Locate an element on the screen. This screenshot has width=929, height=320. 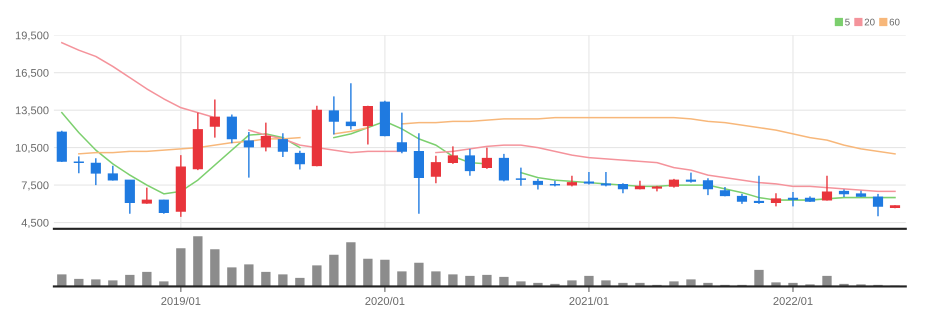
x-tick-label: 2022/01 is located at coordinates (793, 300).